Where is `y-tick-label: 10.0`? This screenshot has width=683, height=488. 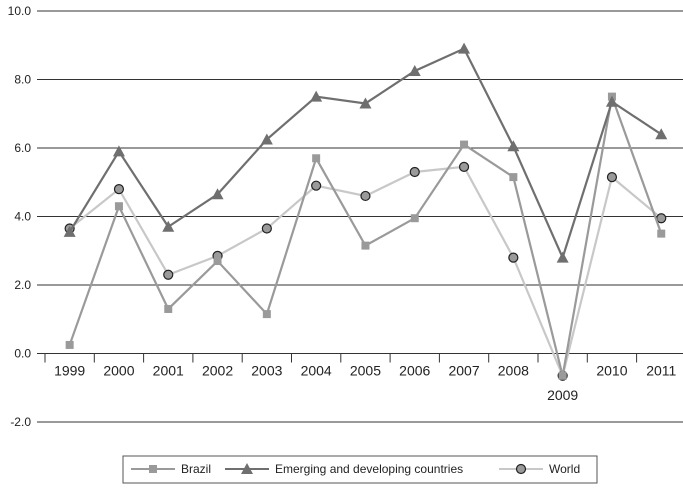
y-tick-label: 10.0 is located at coordinates (20, 11).